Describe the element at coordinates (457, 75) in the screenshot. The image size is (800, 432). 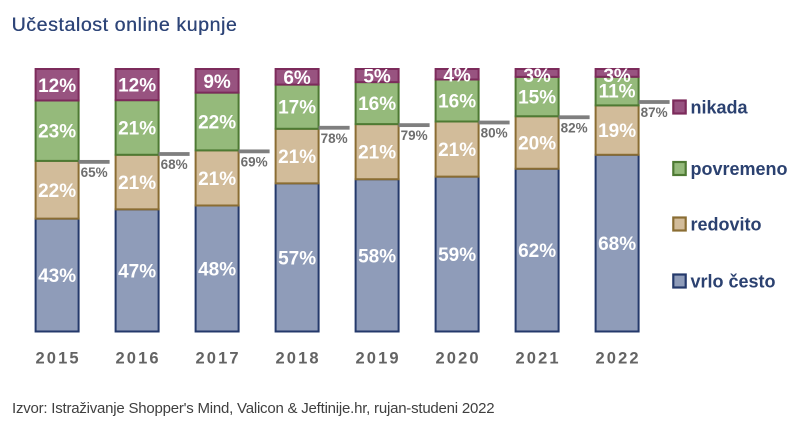
I see `svg-text: 4%` at that location.